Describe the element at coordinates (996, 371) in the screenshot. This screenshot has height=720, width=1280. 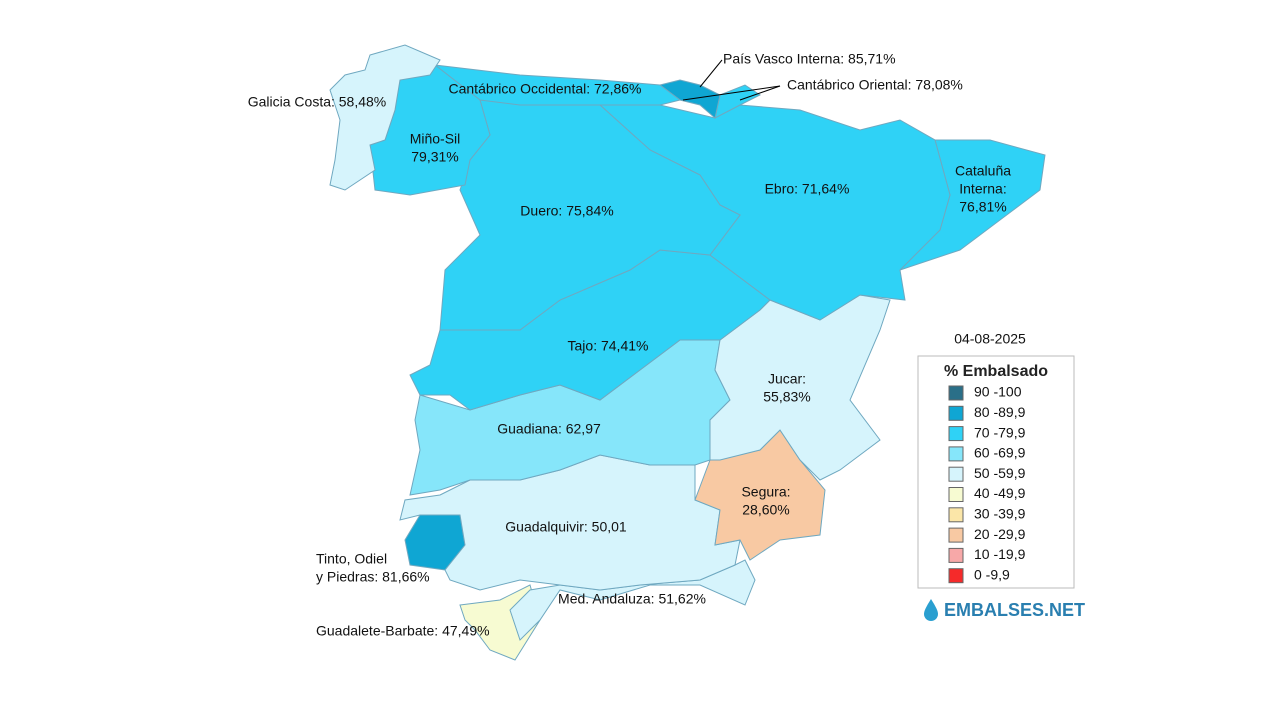
I see `legend-title: % Embalsado` at that location.